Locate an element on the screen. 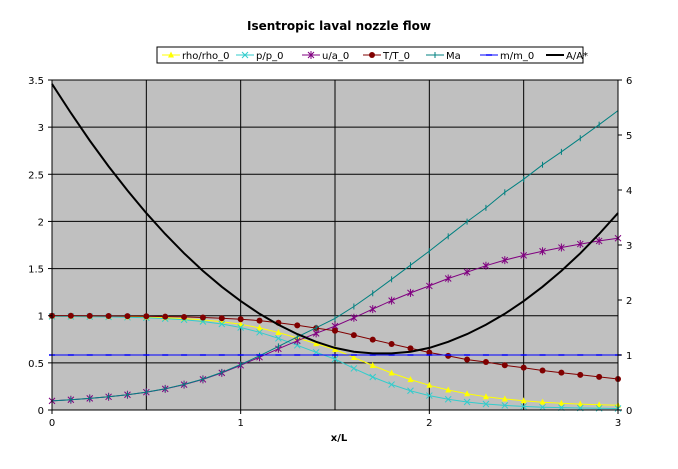 This screenshot has height=469, width=678. y-right-tick-label: 5 is located at coordinates (629, 136).